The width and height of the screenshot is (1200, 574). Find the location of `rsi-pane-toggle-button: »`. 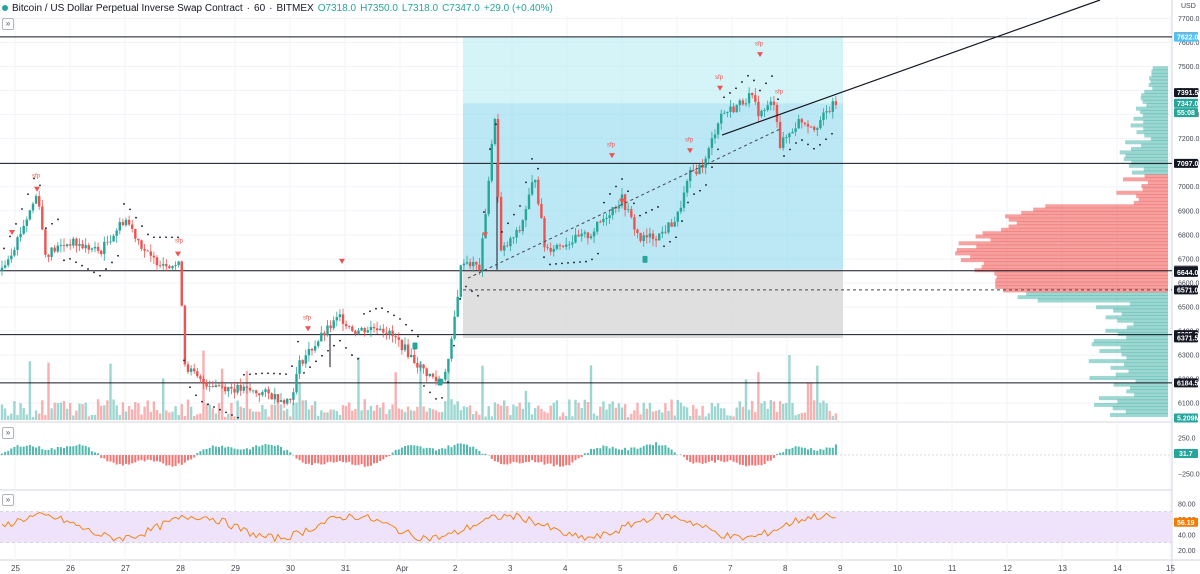

rsi-pane-toggle-button: » is located at coordinates (8, 500).